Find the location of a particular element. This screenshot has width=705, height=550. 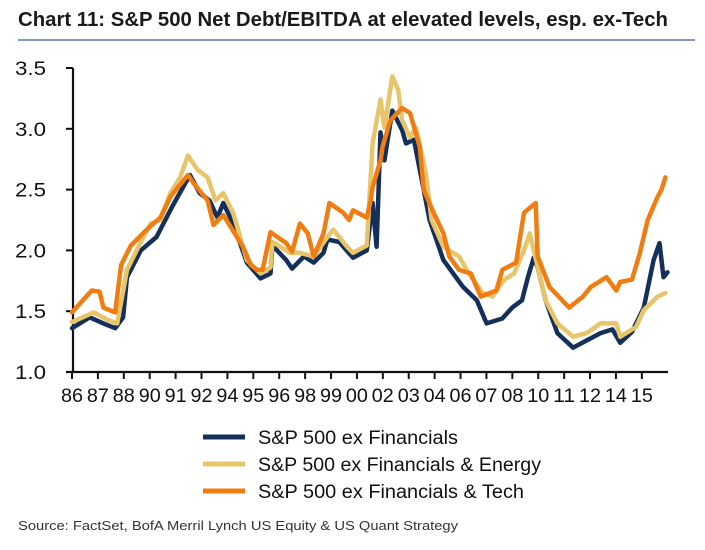

legend-label: S&P 500 ex Financials is located at coordinates (358, 438).